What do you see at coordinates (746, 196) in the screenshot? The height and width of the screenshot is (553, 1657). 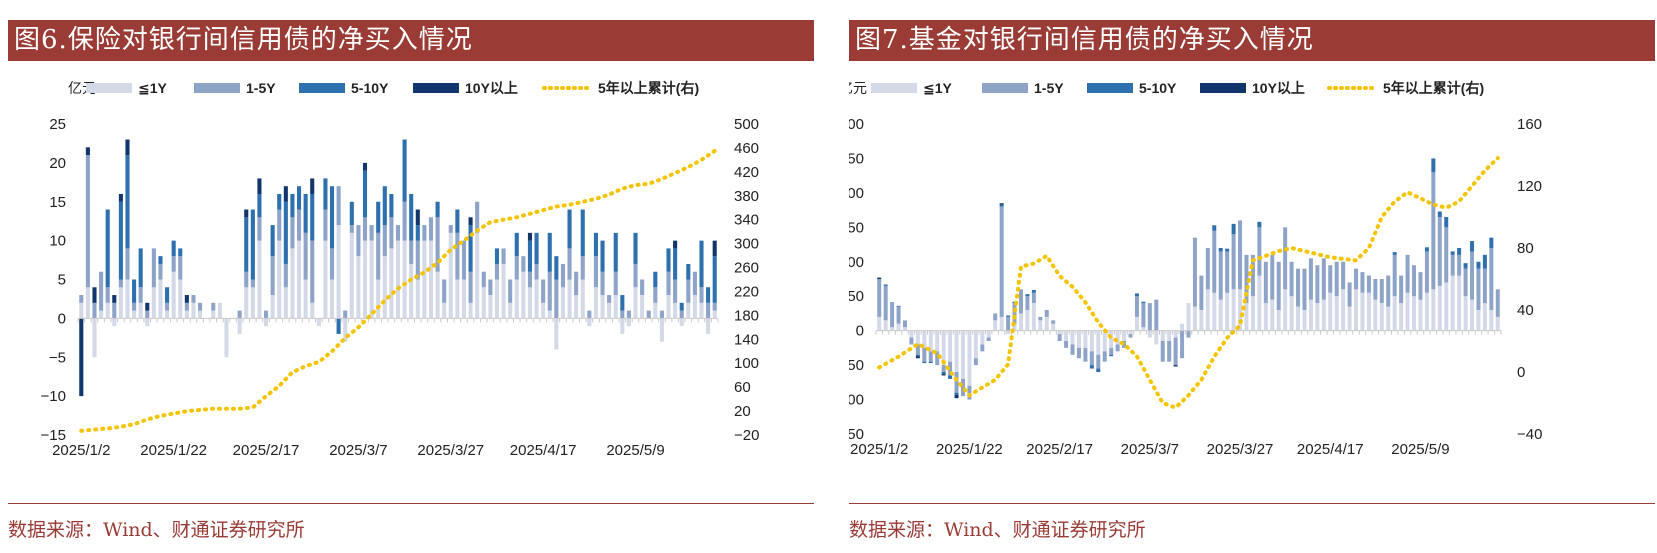 I see `y2-tick-label: 380` at bounding box center [746, 196].